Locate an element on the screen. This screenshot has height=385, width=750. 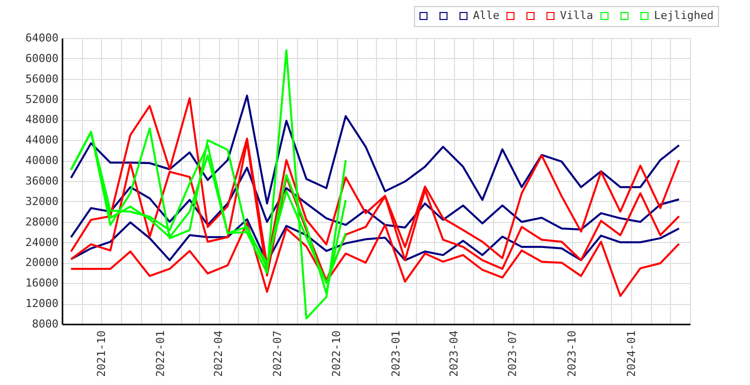
y-tick-label: 56000 is located at coordinates (41, 79).